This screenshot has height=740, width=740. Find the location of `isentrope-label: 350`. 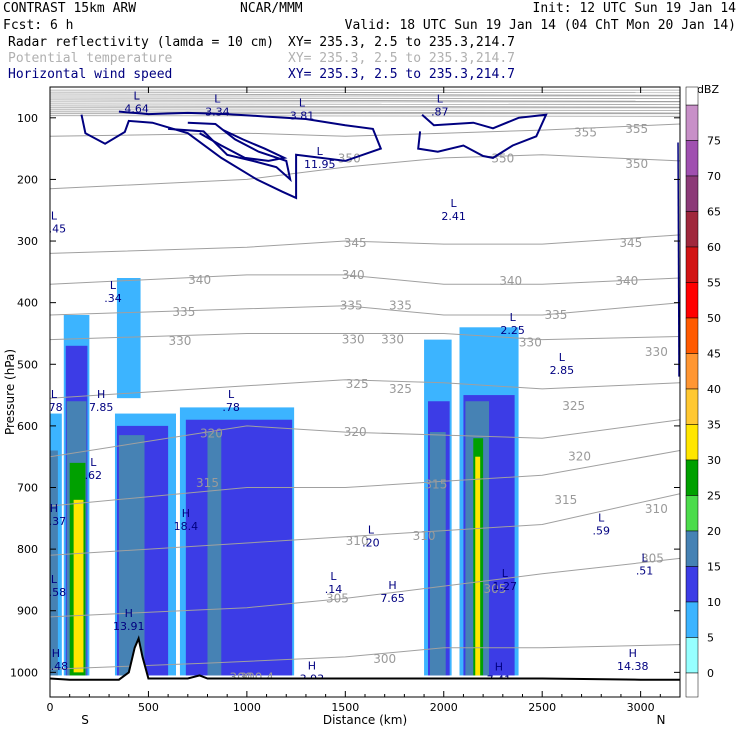

isentrope-label: 350 is located at coordinates (502, 158).